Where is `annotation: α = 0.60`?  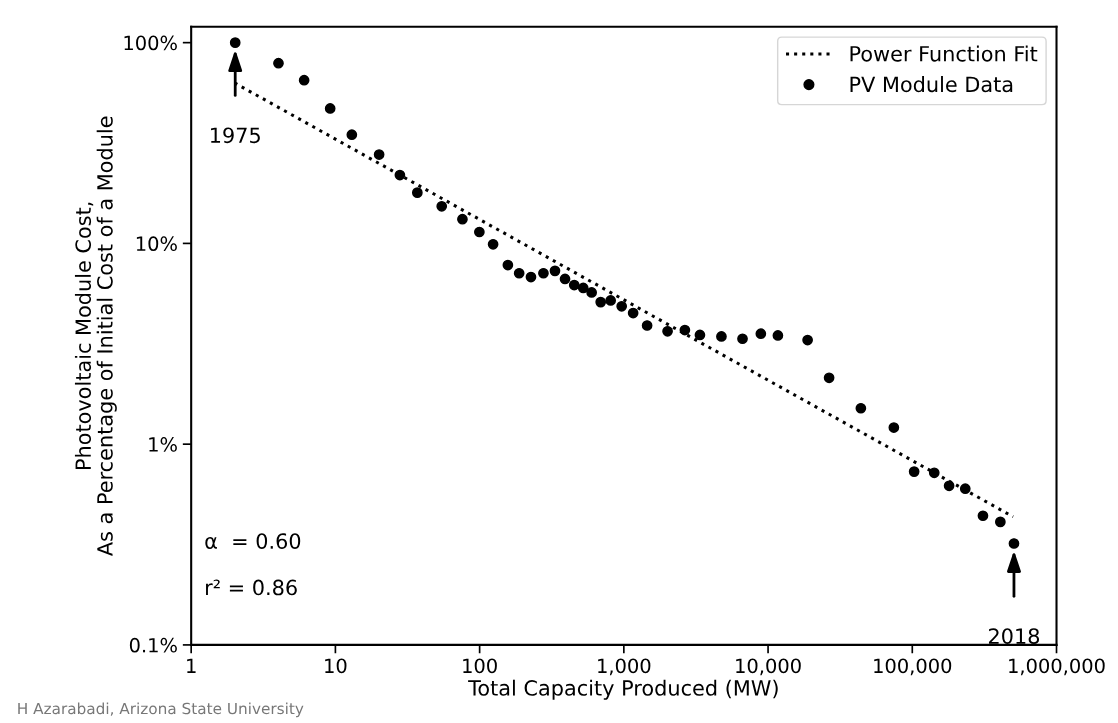 annotation: α = 0.60 is located at coordinates (253, 541).